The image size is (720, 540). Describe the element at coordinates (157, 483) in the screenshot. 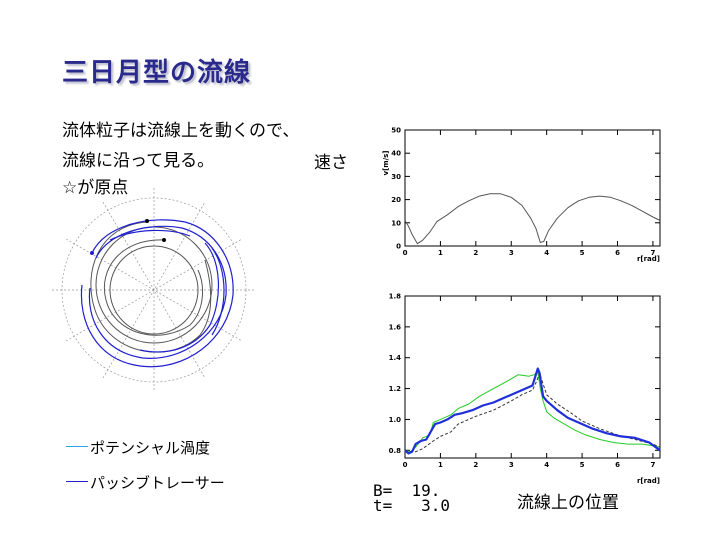

I see `legend-tracer-label: パッシブトレーサー` at that location.